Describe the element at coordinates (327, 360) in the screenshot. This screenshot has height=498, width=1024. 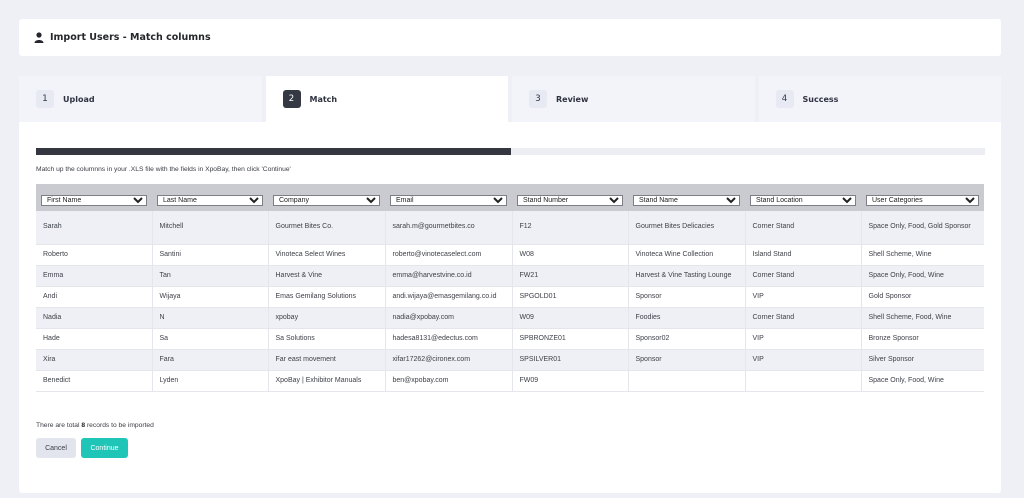
I see `table-cell: Far east movement` at that location.